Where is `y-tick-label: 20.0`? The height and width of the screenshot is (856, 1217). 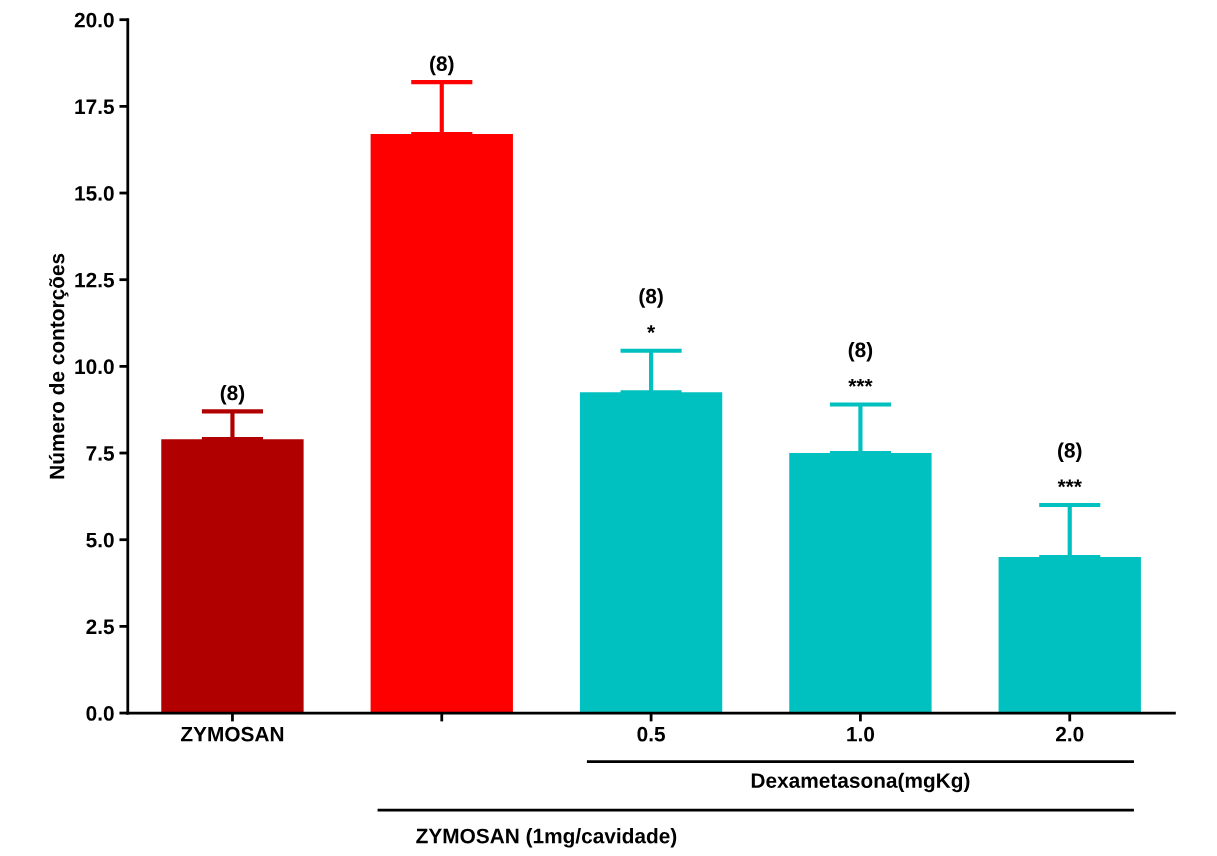
y-tick-label: 20.0 is located at coordinates (94, 20).